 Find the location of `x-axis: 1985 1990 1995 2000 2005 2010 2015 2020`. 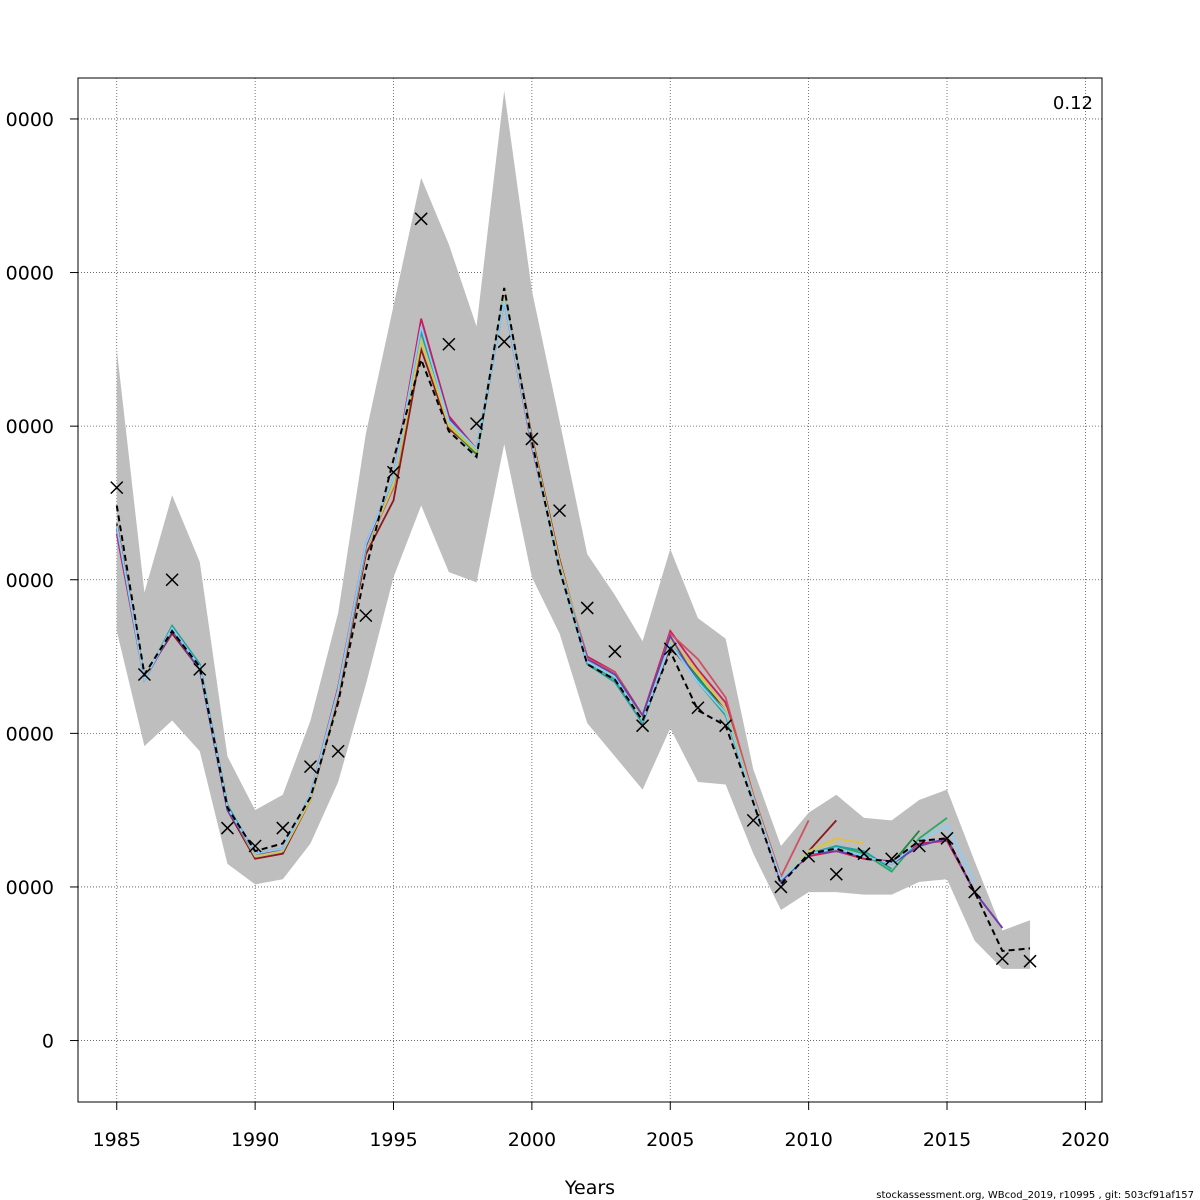

x-axis: 1985 1990 1995 2000 2005 2010 2015 2020 is located at coordinates (601, 1126).